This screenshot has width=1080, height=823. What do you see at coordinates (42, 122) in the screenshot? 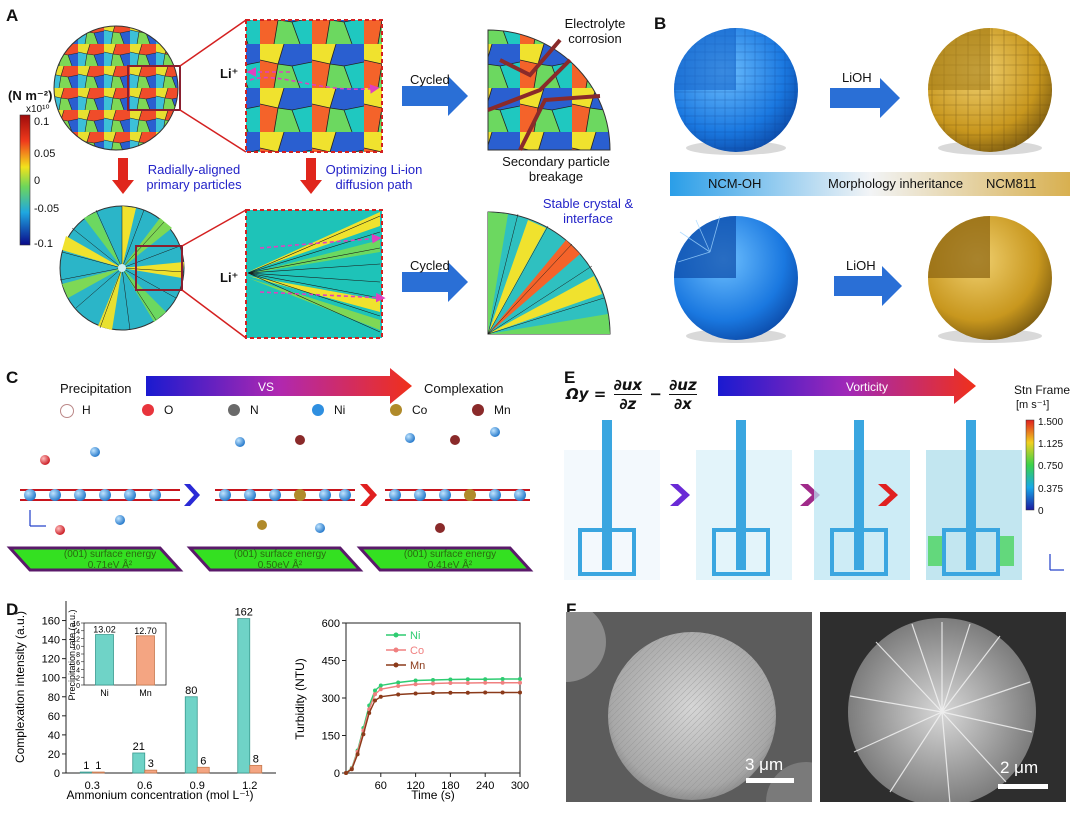
I see `colorbar-tick: 0.1` at bounding box center [42, 122].